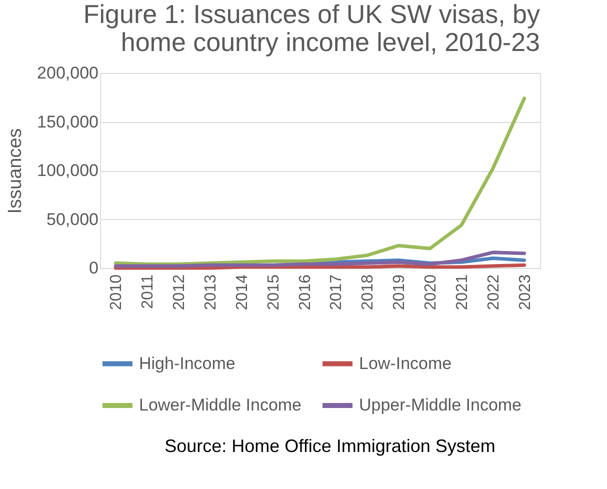 This screenshot has width=607, height=489. Describe the element at coordinates (67, 122) in the screenshot. I see `y-tick-label: 150,000` at that location.